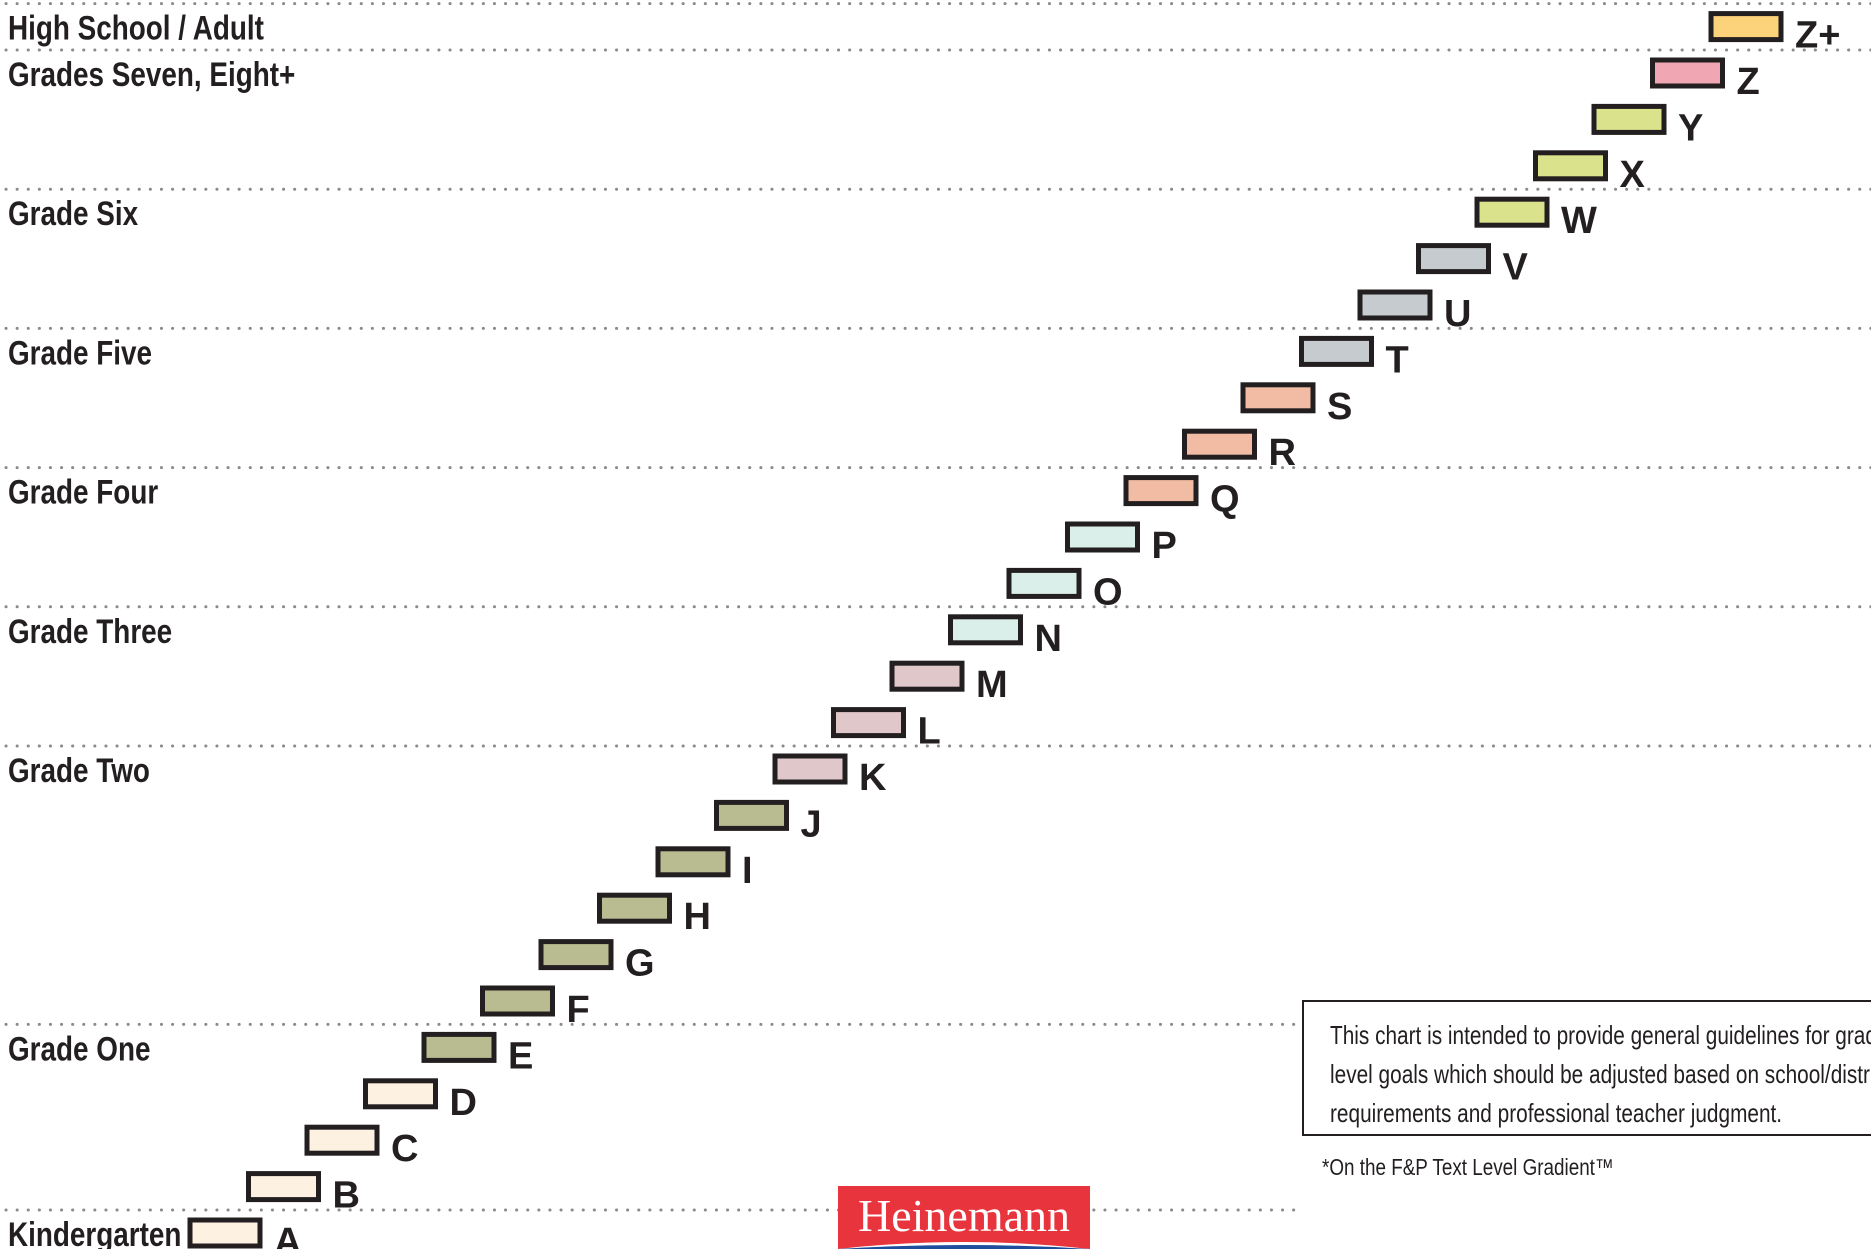 The height and width of the screenshot is (1249, 1871). I want to click on heinemann-logo: Heinemann, so click(964, 1217).